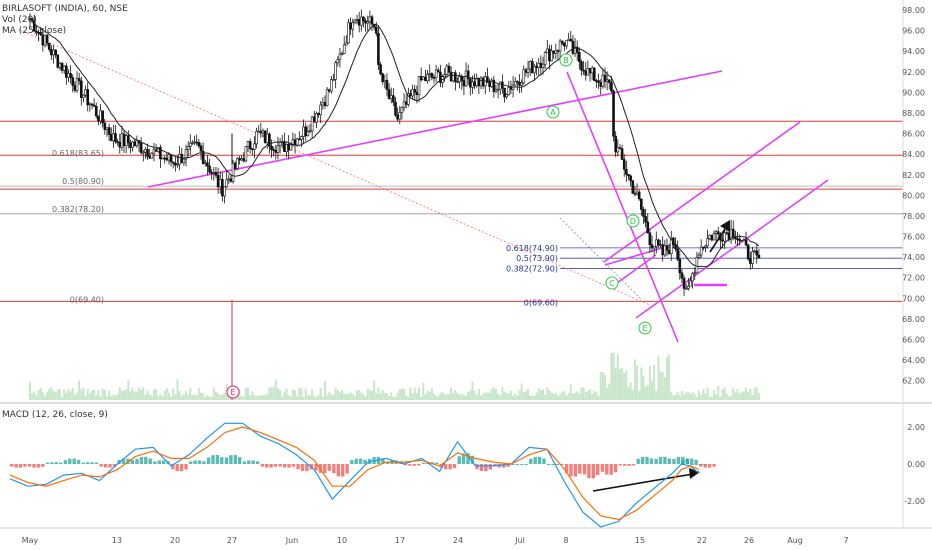  Describe the element at coordinates (749, 540) in the screenshot. I see `date-tick-label: 26` at that location.